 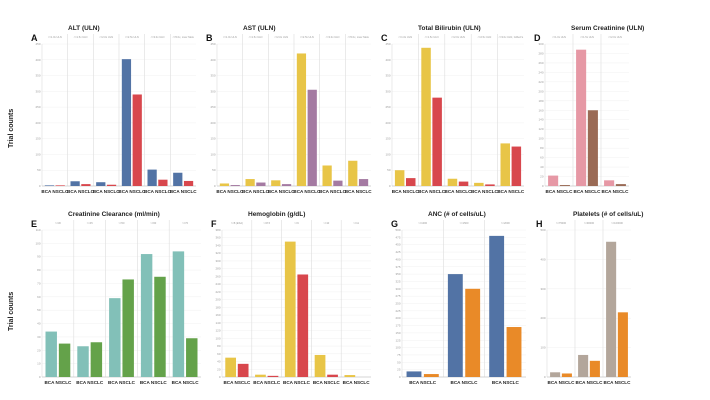 What do you see at coordinates (384, 38) in the screenshot?
I see `panel-letter: C` at bounding box center [384, 38].